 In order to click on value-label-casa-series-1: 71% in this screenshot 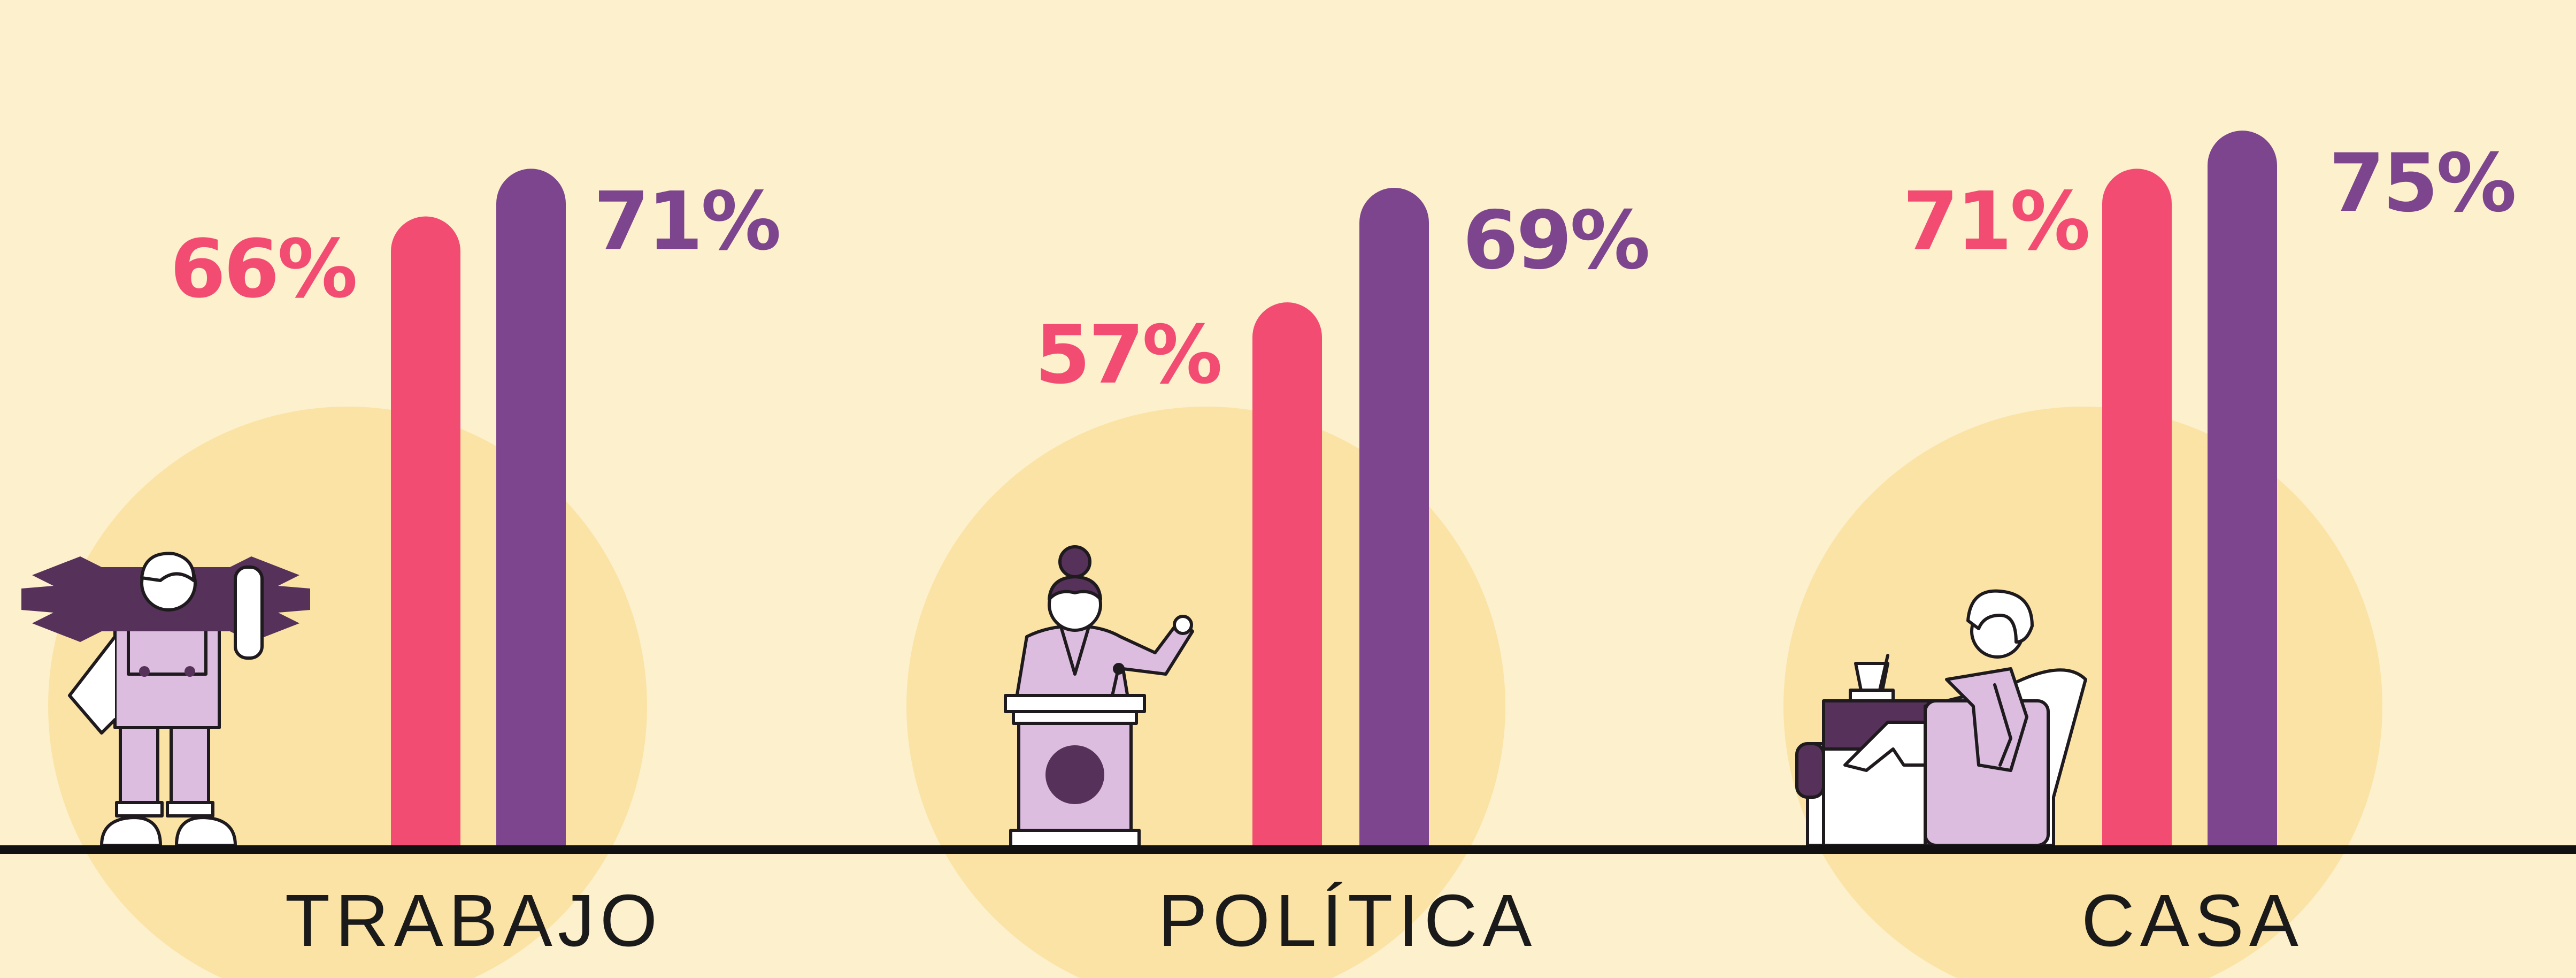, I will do `click(1995, 221)`.